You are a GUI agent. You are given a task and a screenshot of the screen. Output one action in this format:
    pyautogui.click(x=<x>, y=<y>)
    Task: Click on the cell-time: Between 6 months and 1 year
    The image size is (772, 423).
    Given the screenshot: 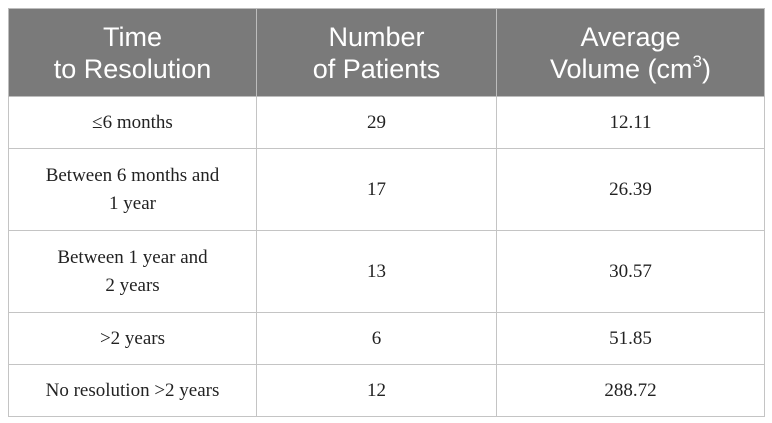 What is the action you would take?
    pyautogui.click(x=132, y=189)
    